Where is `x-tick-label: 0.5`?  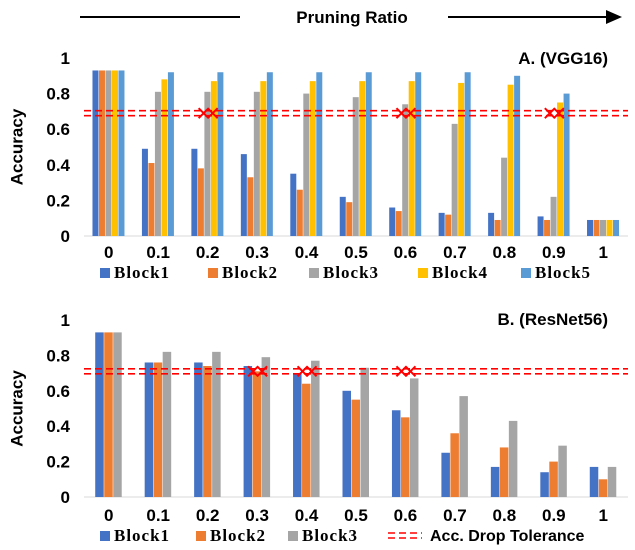 x-tick-label: 0.5 is located at coordinates (356, 252).